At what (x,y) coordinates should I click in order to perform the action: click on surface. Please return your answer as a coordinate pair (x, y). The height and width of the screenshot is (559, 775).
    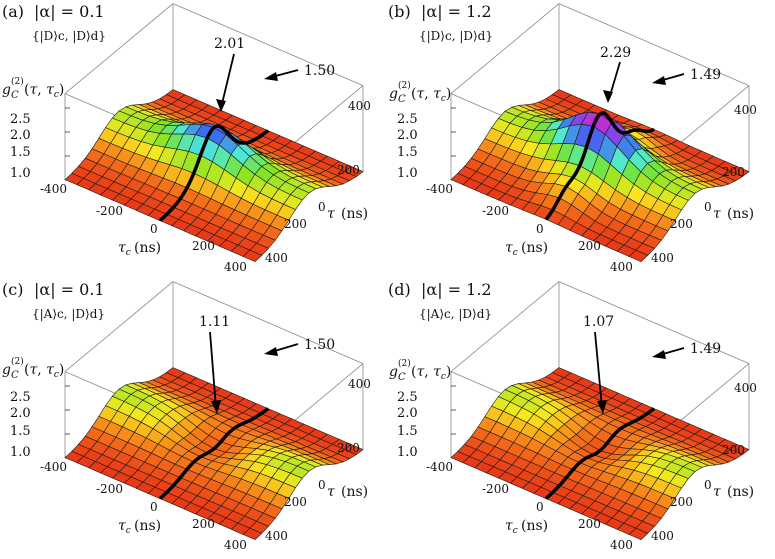
    Looking at the image, I should click on (600, 175).